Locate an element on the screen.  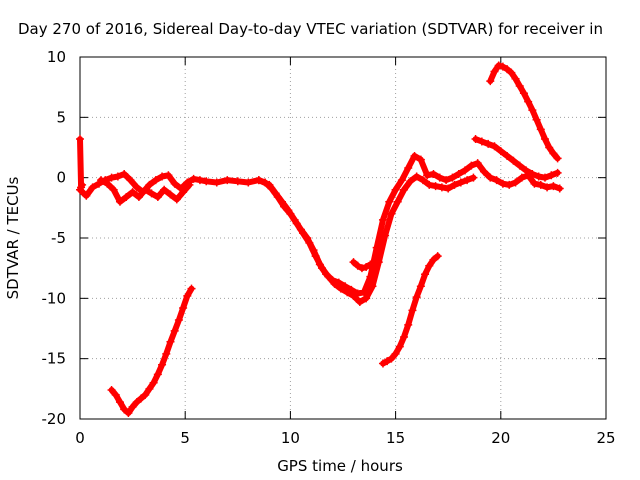
y-tick-label: 10 is located at coordinates (56, 57).